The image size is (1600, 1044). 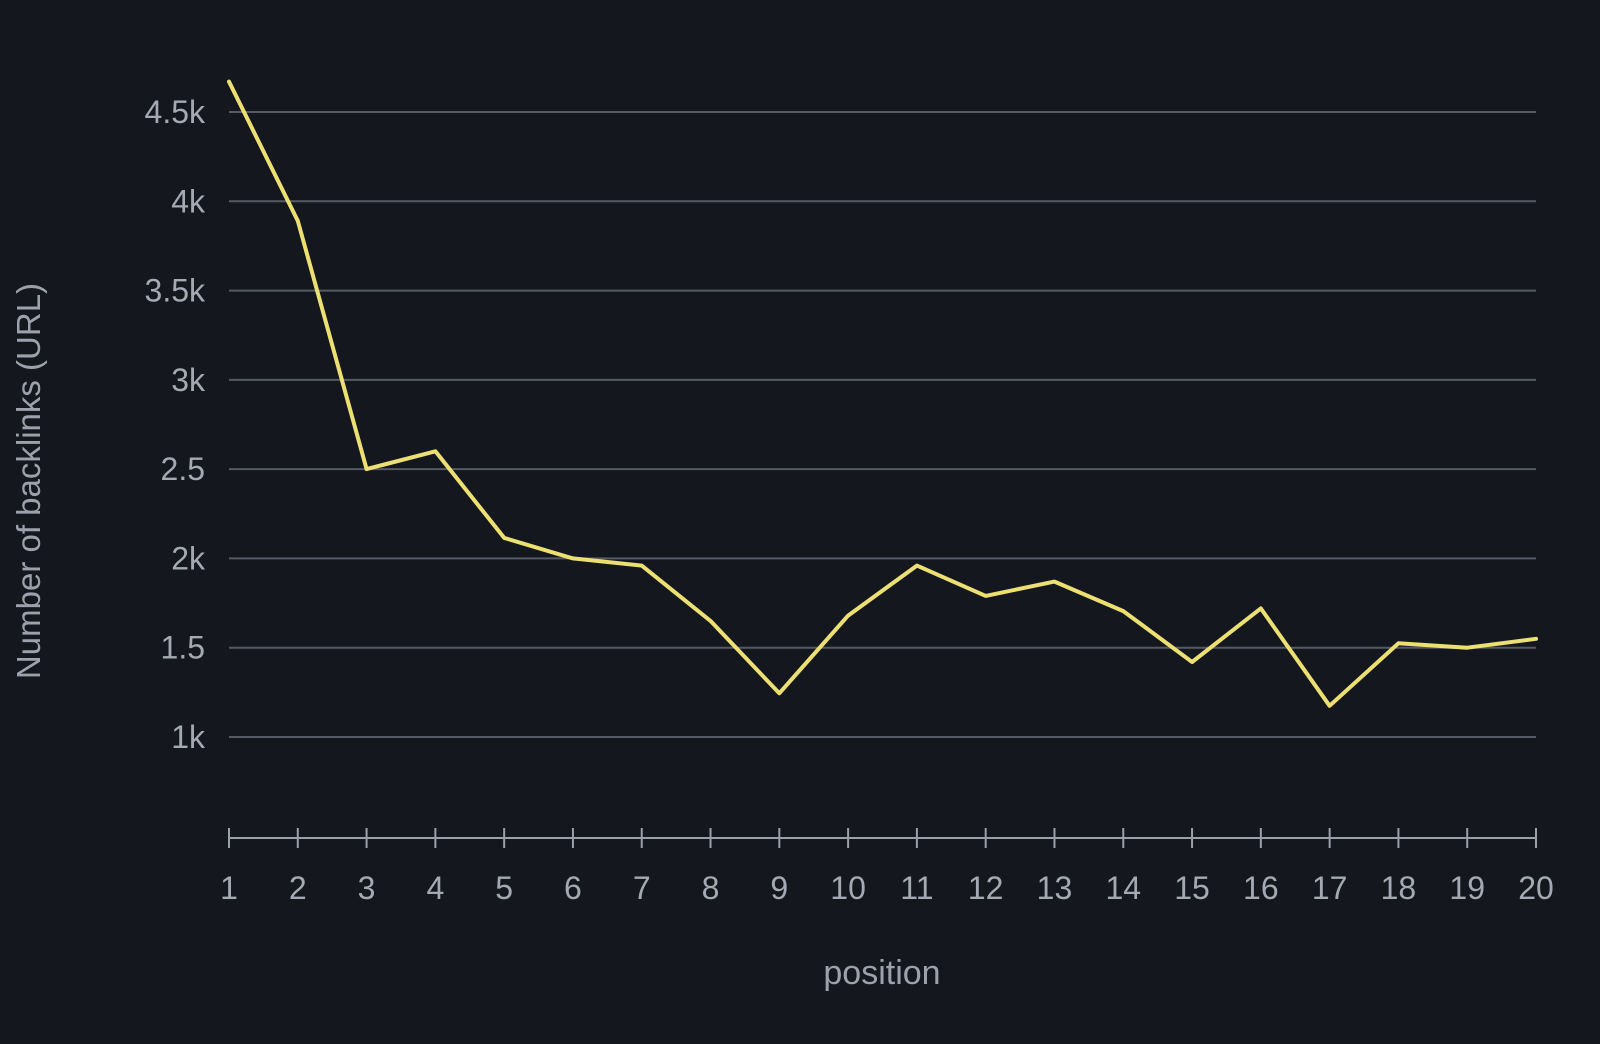 I want to click on x-tick-label: 6, so click(x=573, y=888).